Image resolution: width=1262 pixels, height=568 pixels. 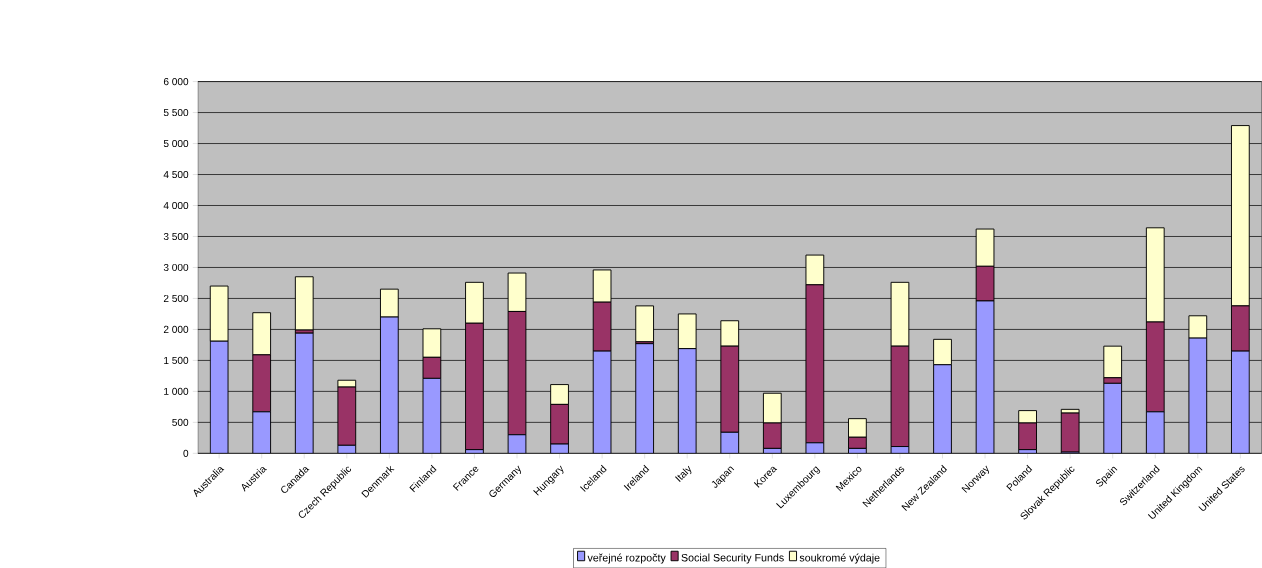 I want to click on legend-label: soukromé výdaje, so click(x=839, y=558).